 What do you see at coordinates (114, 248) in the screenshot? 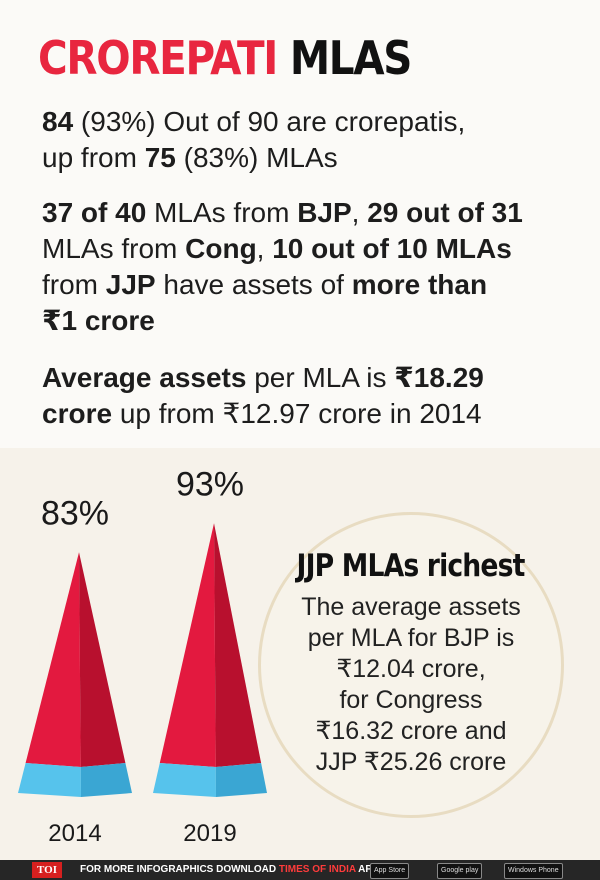
I see `p2-text-3: MLAs from` at bounding box center [114, 248].